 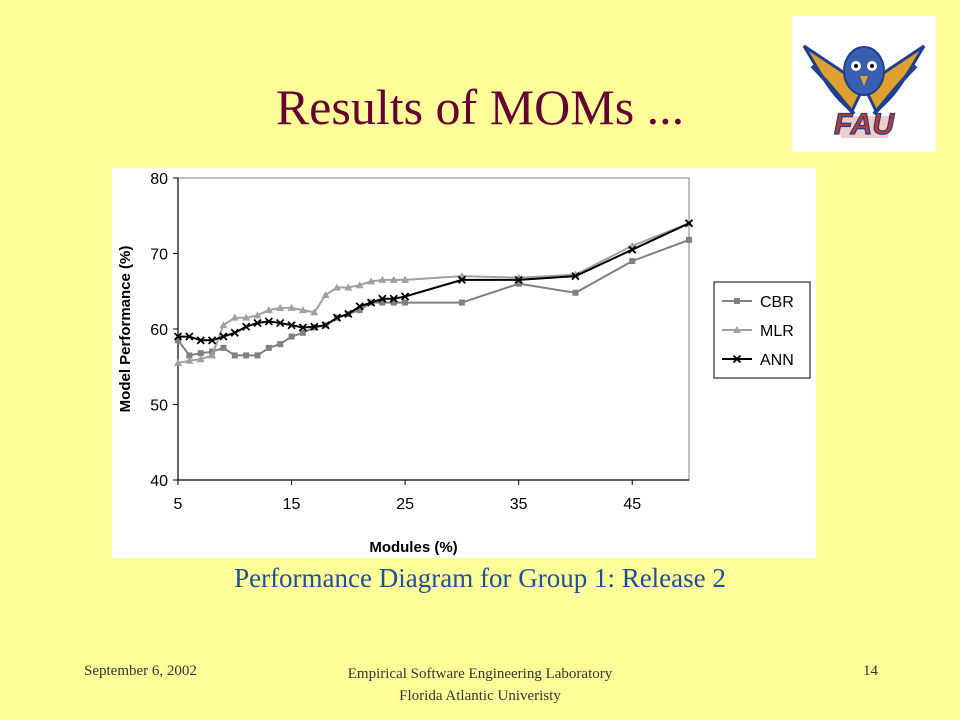 What do you see at coordinates (140, 671) in the screenshot?
I see `footer-date: September 6, 2002` at bounding box center [140, 671].